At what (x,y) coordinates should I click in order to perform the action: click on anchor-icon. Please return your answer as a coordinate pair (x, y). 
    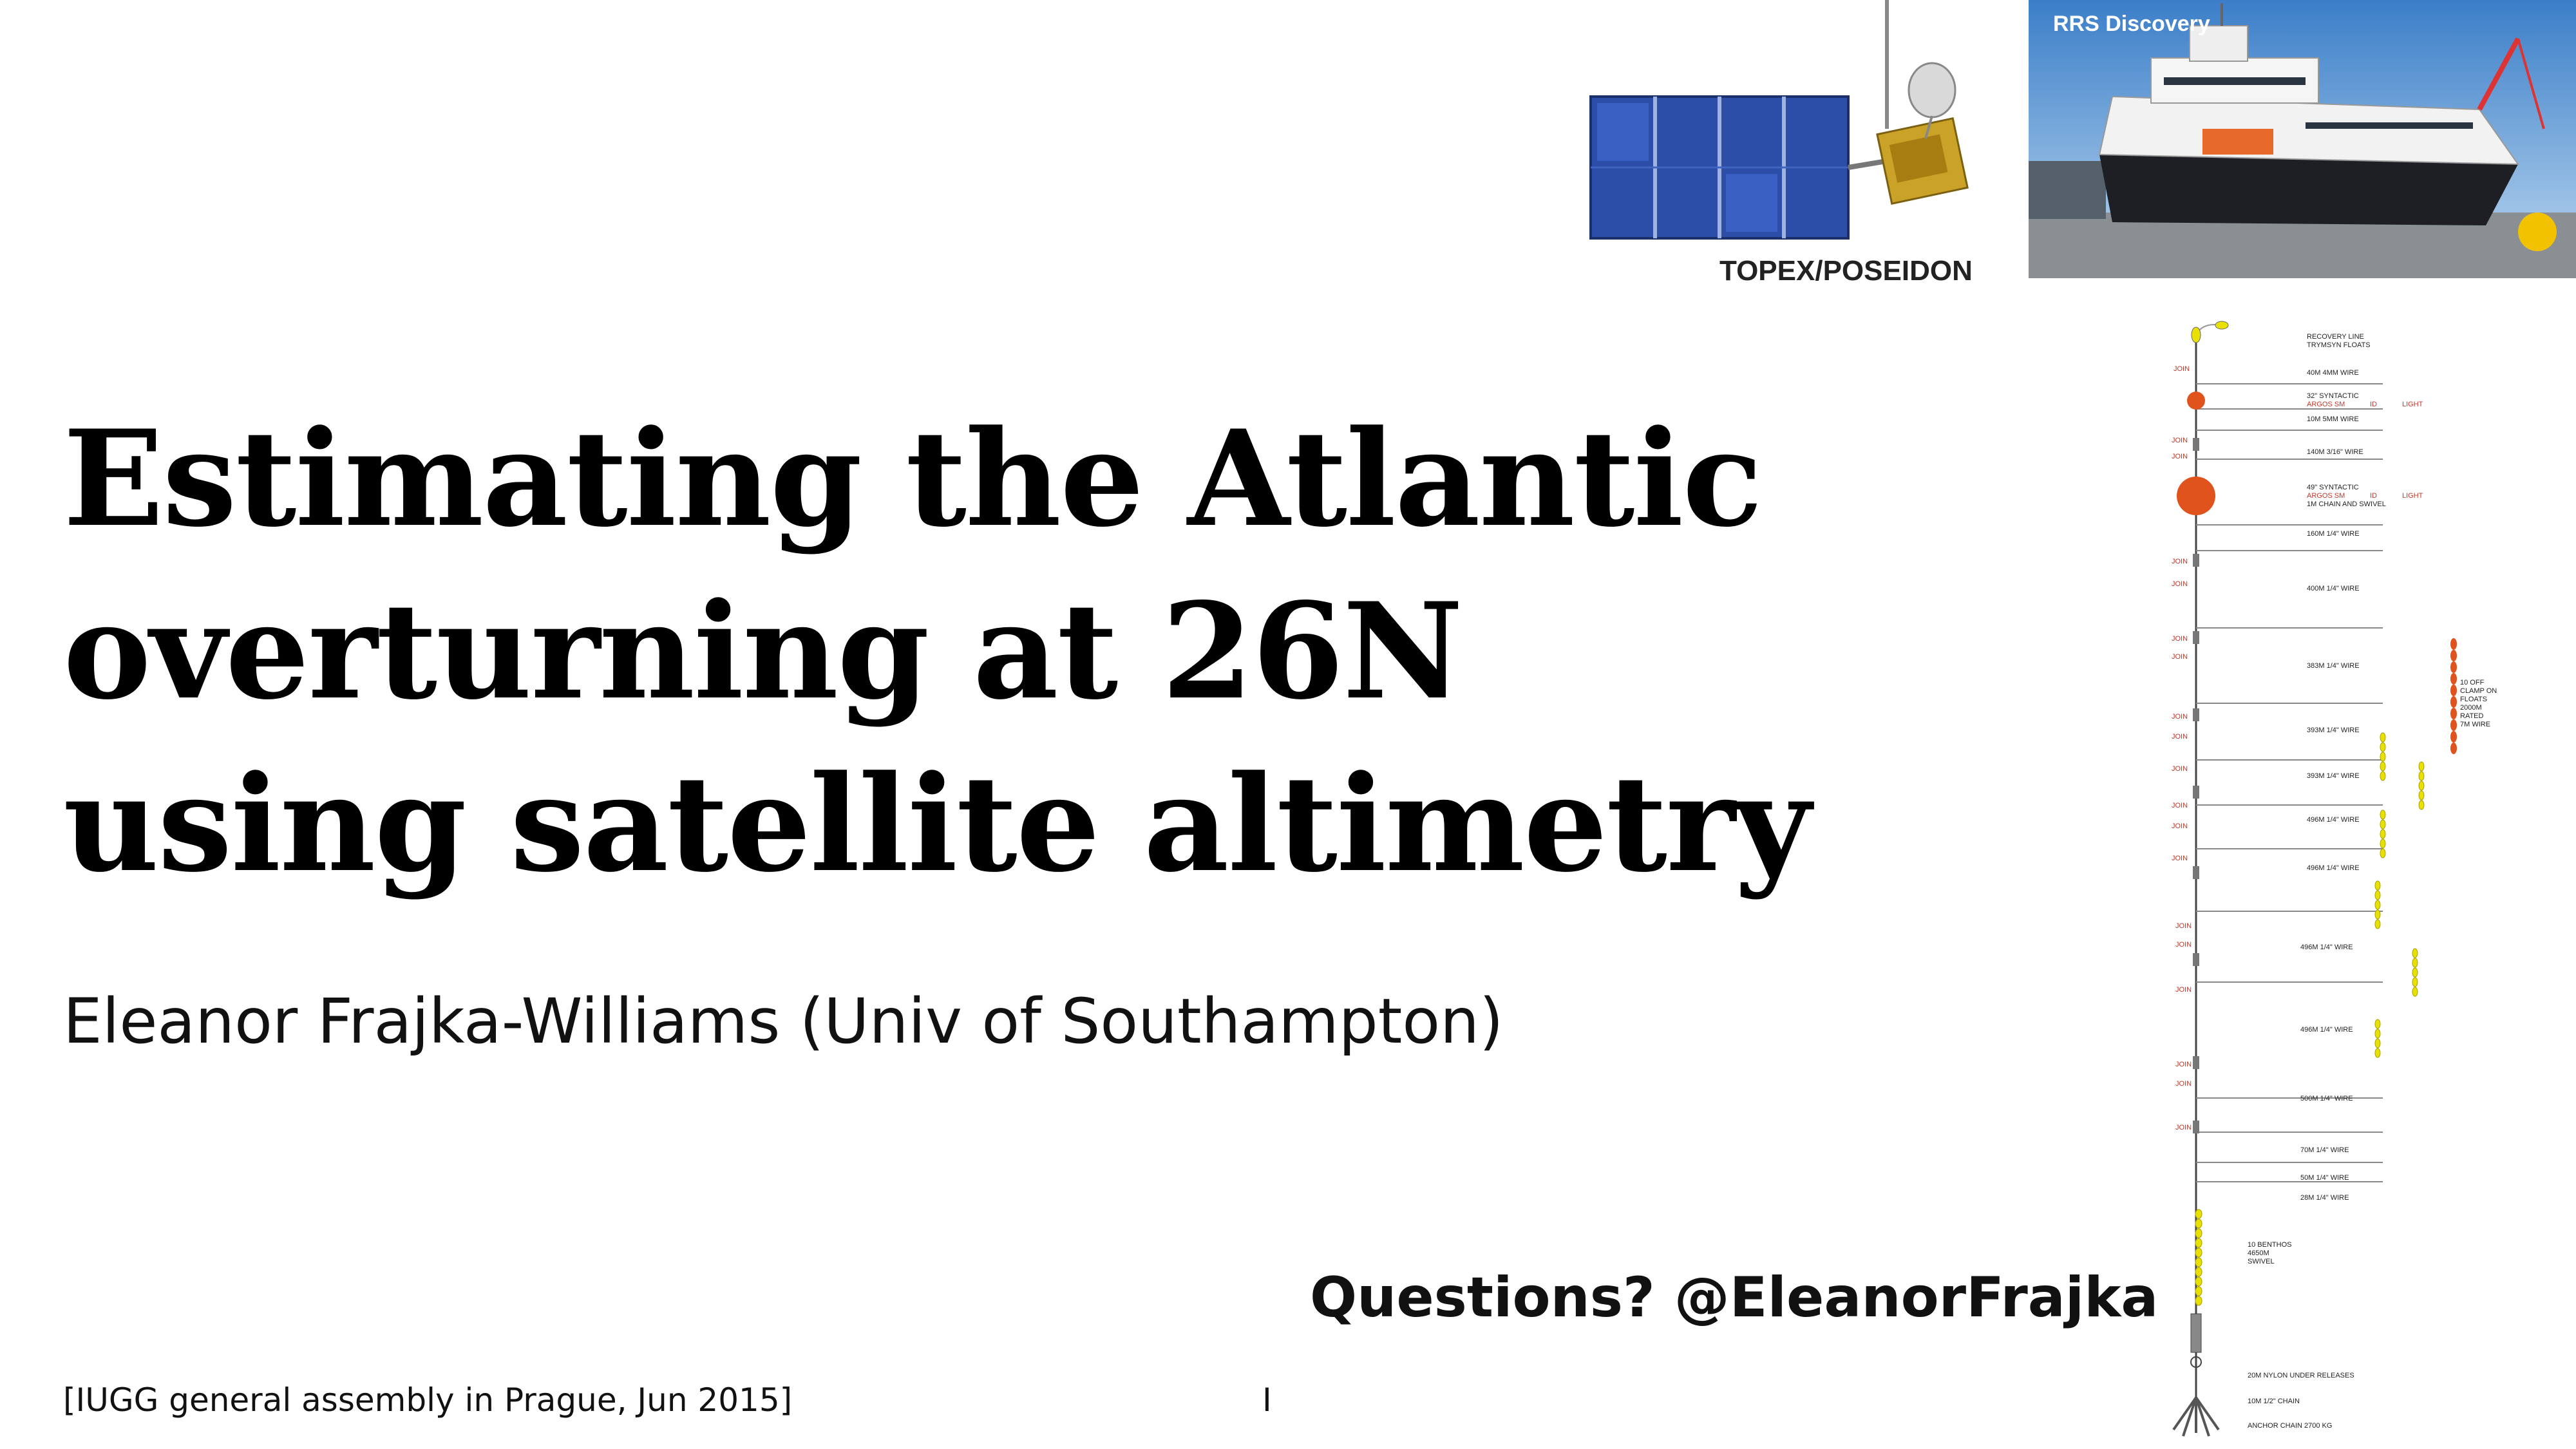
    Looking at the image, I should click on (2196, 1416).